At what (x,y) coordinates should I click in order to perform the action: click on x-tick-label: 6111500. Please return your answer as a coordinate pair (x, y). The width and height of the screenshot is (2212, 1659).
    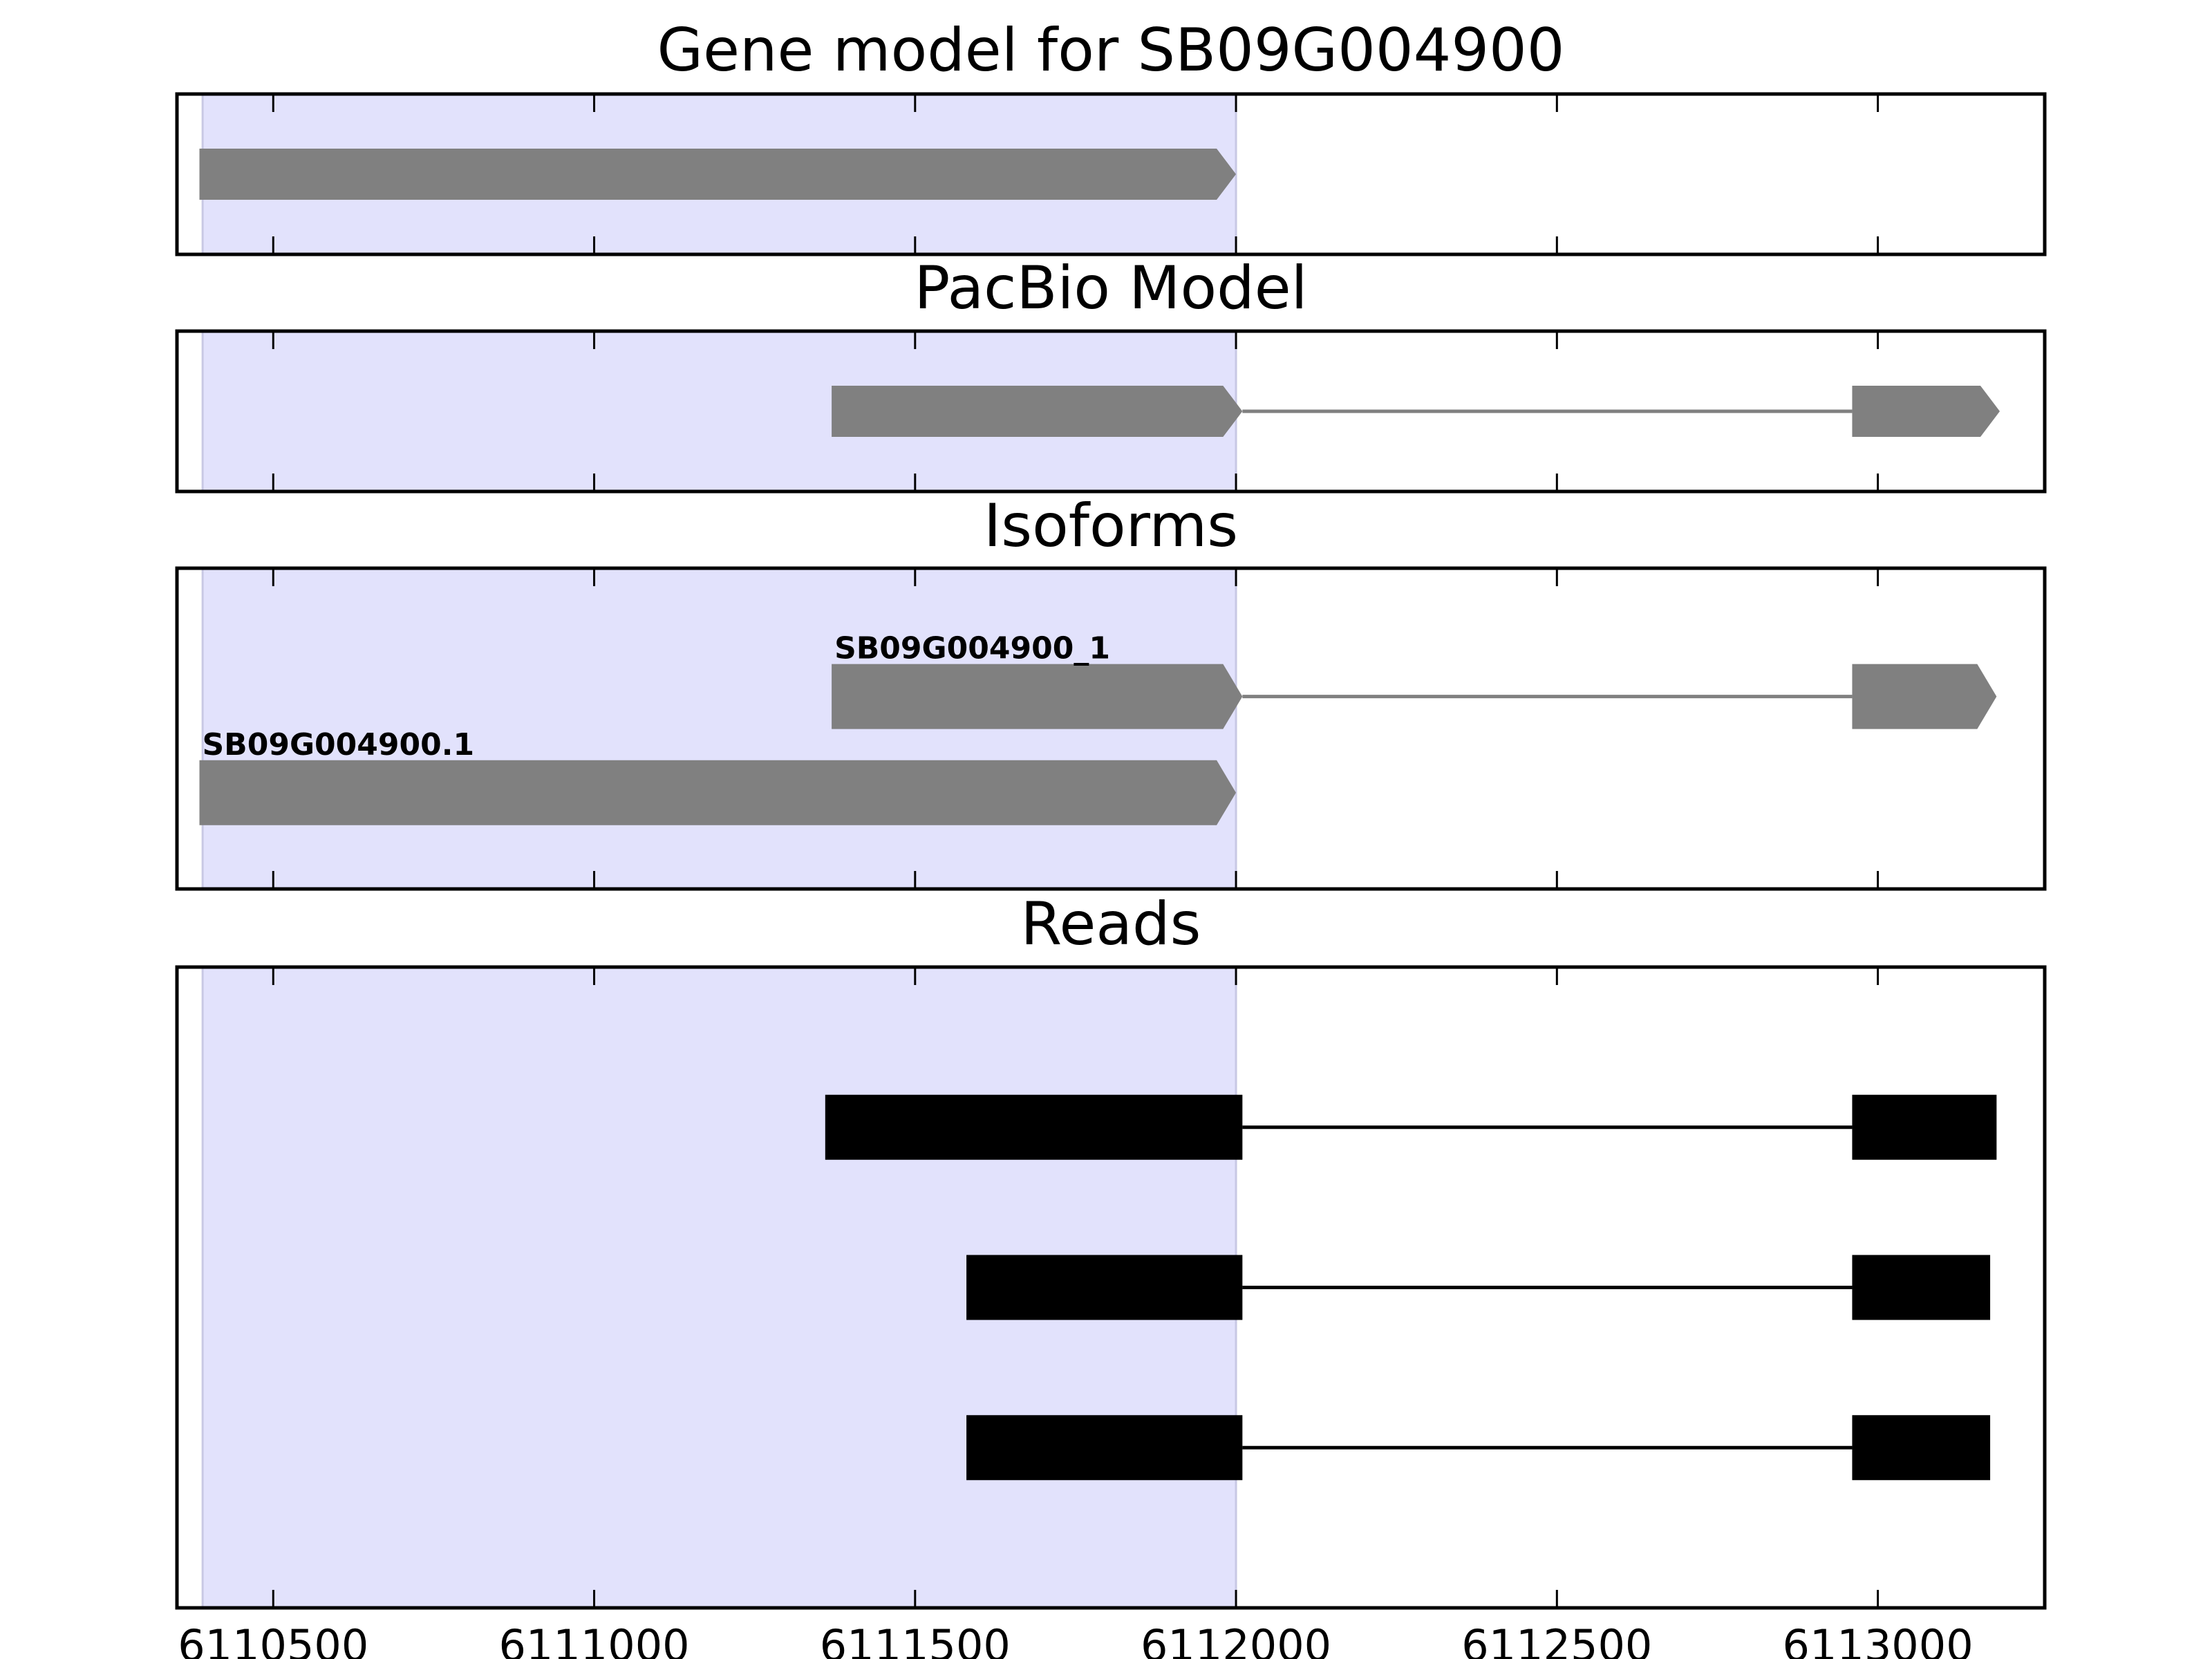
    Looking at the image, I should click on (915, 1639).